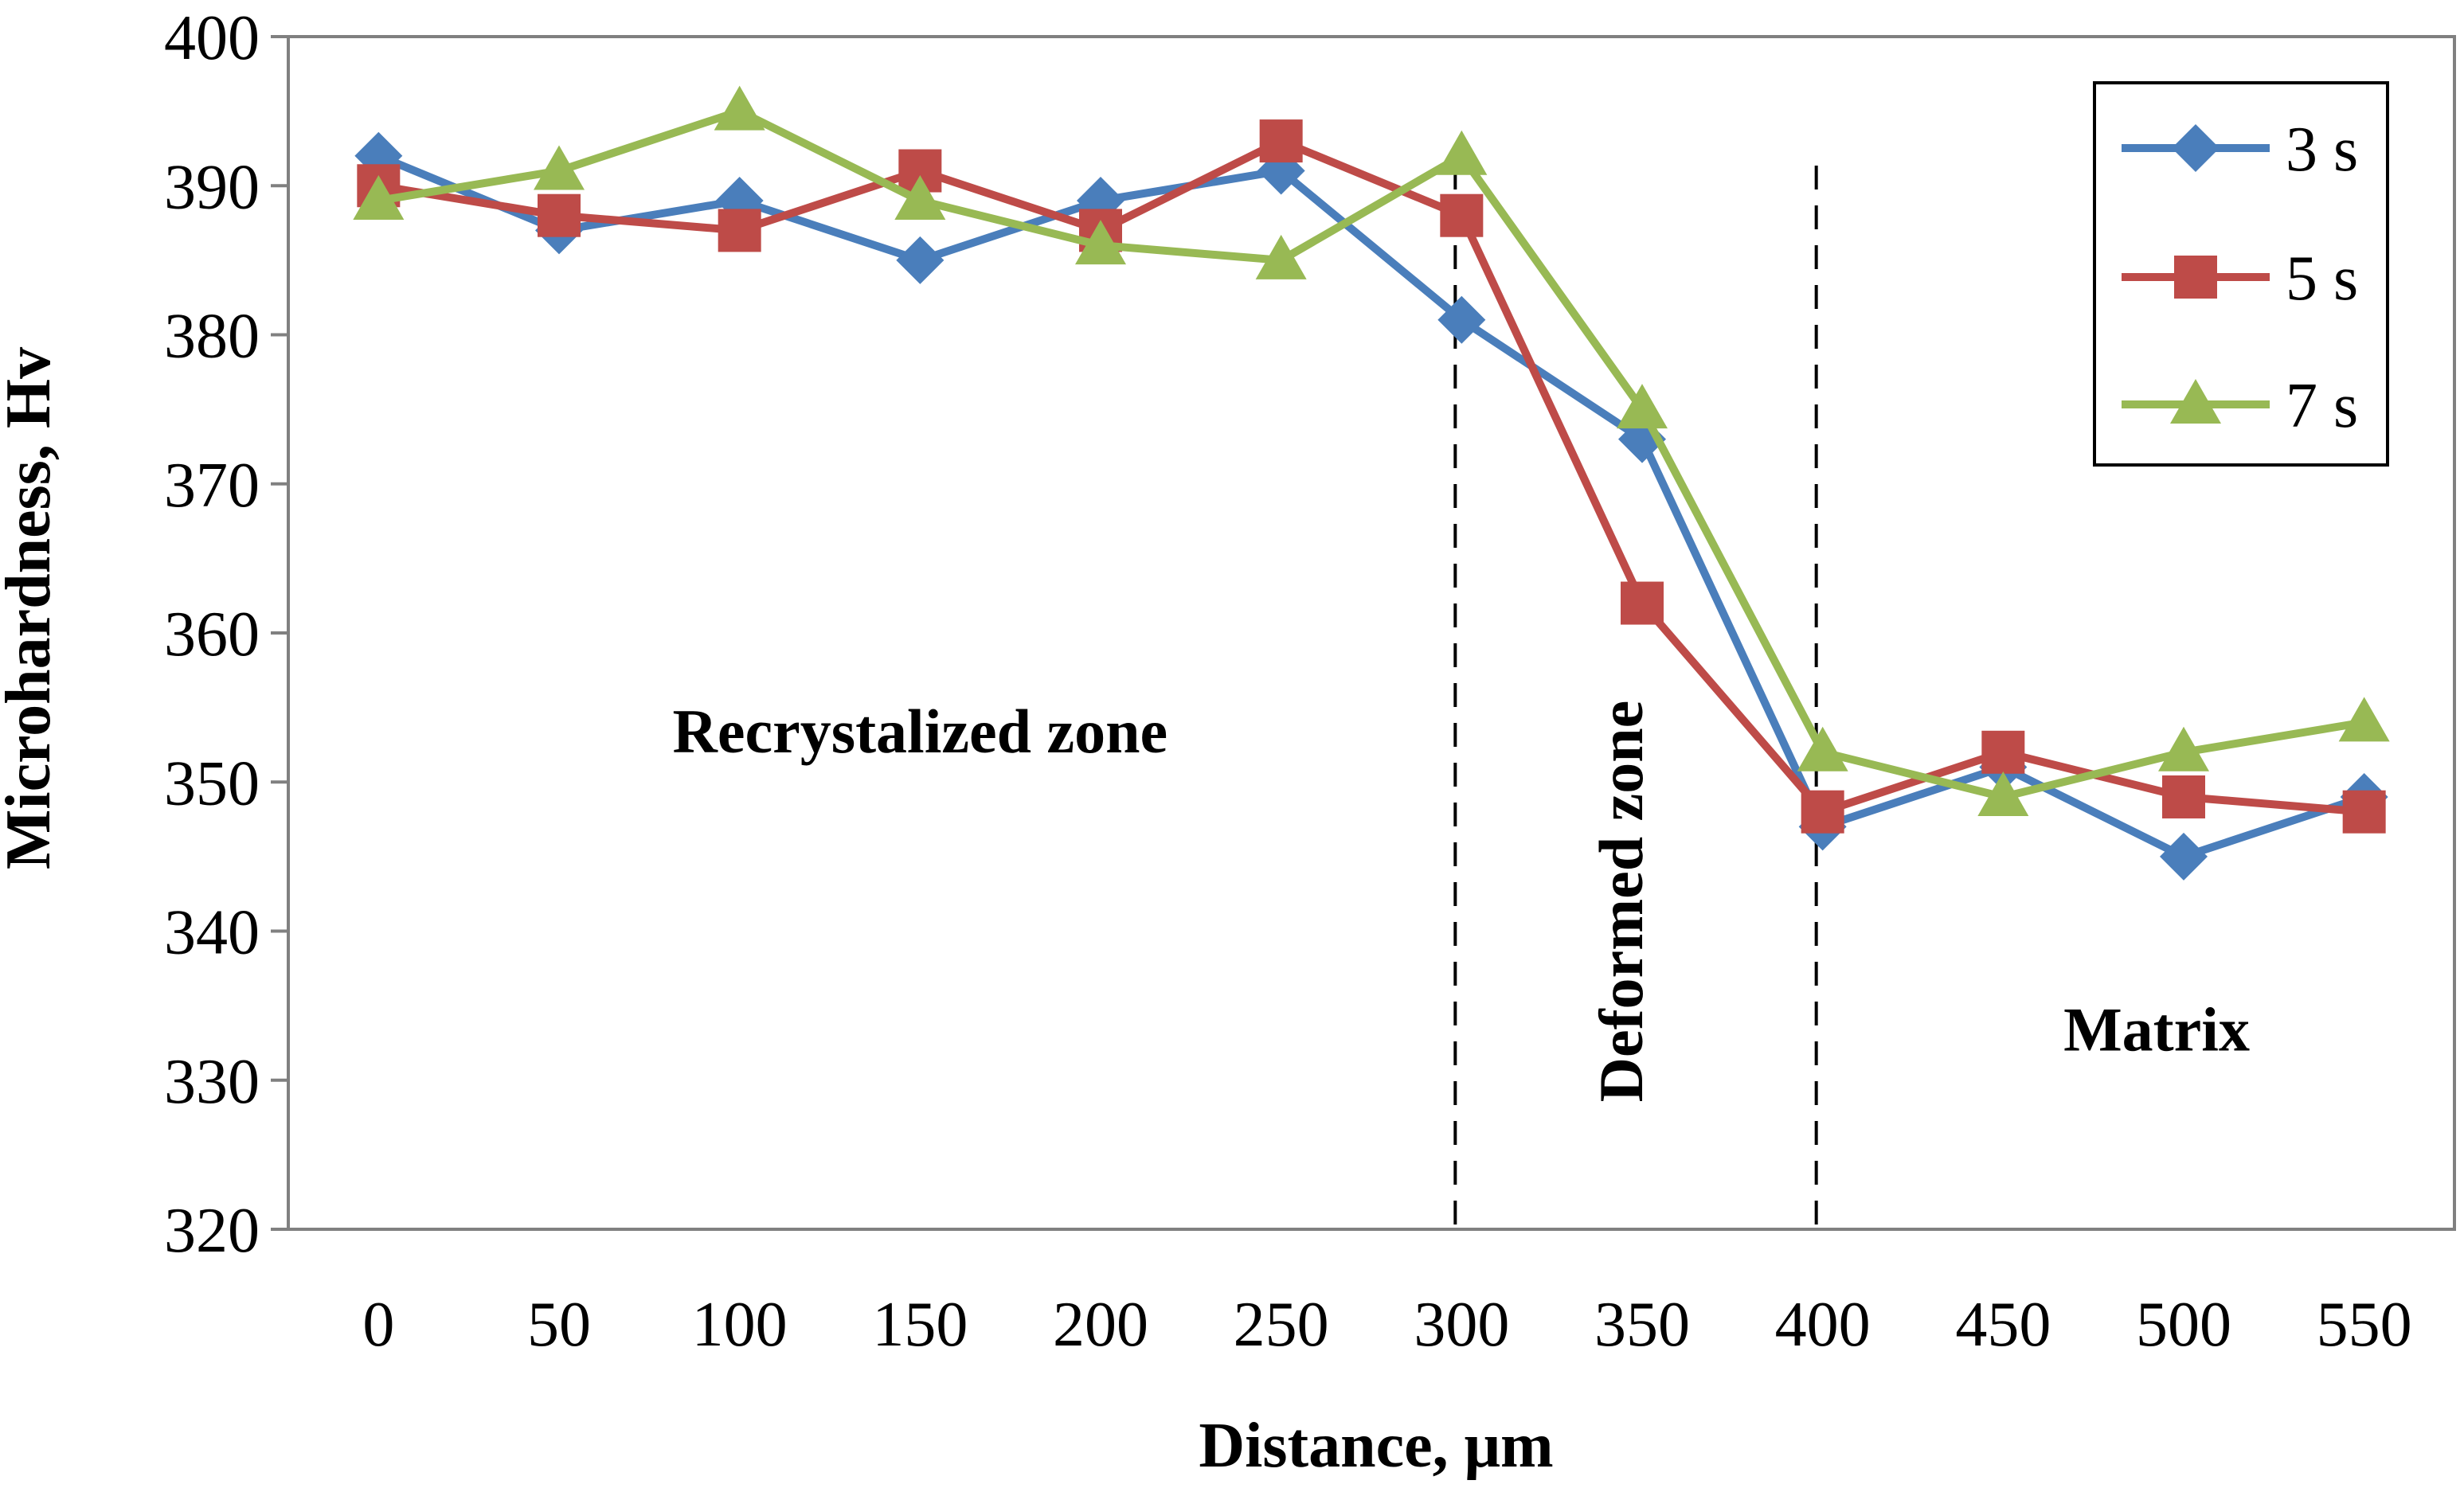 Image resolution: width=2464 pixels, height=1492 pixels. Describe the element at coordinates (212, 187) in the screenshot. I see `y-tick-label: 390` at that location.